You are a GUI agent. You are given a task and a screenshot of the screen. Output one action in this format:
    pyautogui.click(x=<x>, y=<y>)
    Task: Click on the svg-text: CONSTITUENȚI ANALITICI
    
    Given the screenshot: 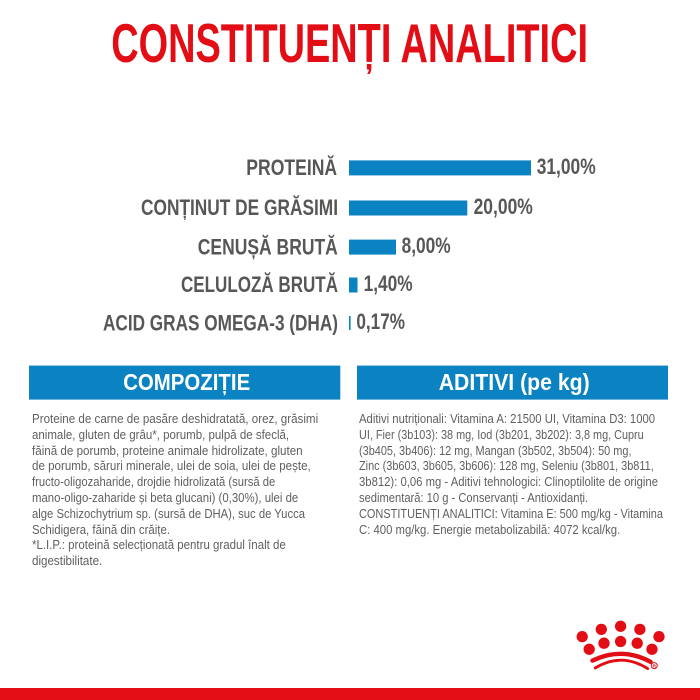 What is the action you would take?
    pyautogui.click(x=349, y=43)
    